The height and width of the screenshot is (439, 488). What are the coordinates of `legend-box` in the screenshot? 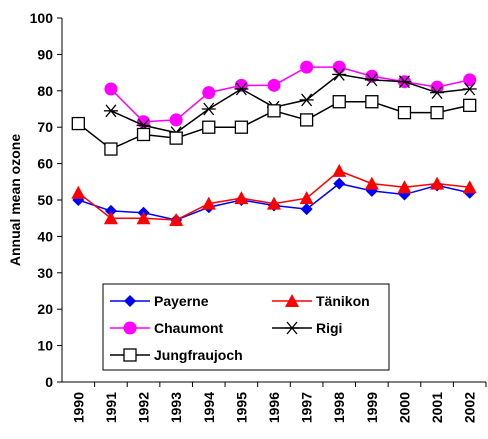 It's located at (246, 327).